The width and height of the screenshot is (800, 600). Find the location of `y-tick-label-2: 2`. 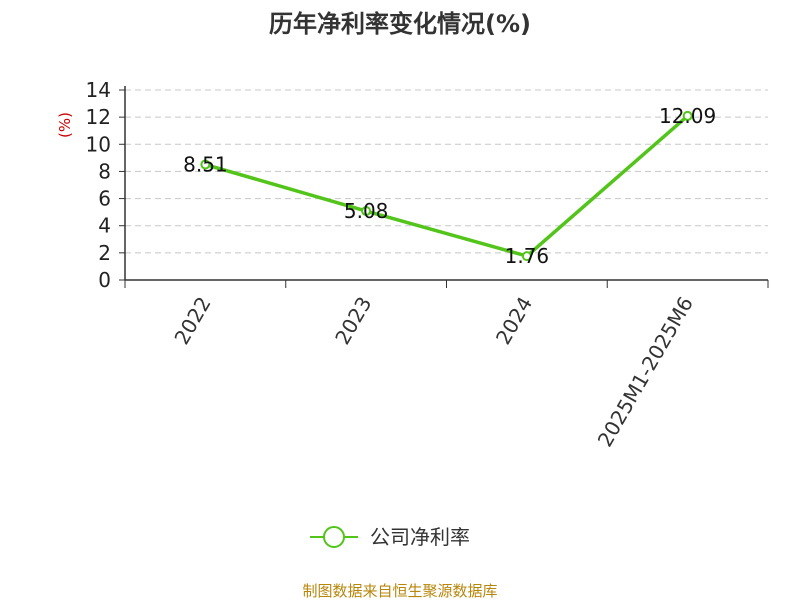

y-tick-label-2: 2 is located at coordinates (104, 253).